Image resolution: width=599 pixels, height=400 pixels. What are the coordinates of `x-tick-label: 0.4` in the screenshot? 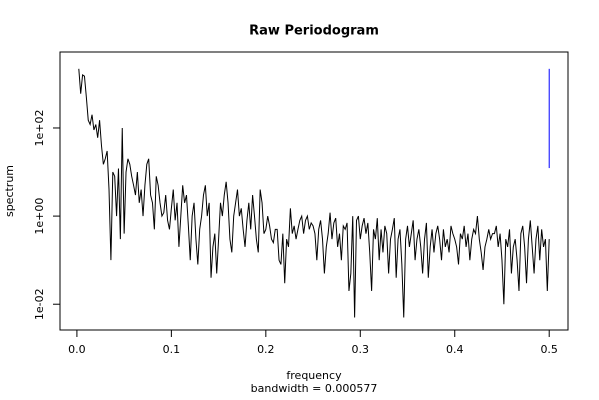 It's located at (455, 349).